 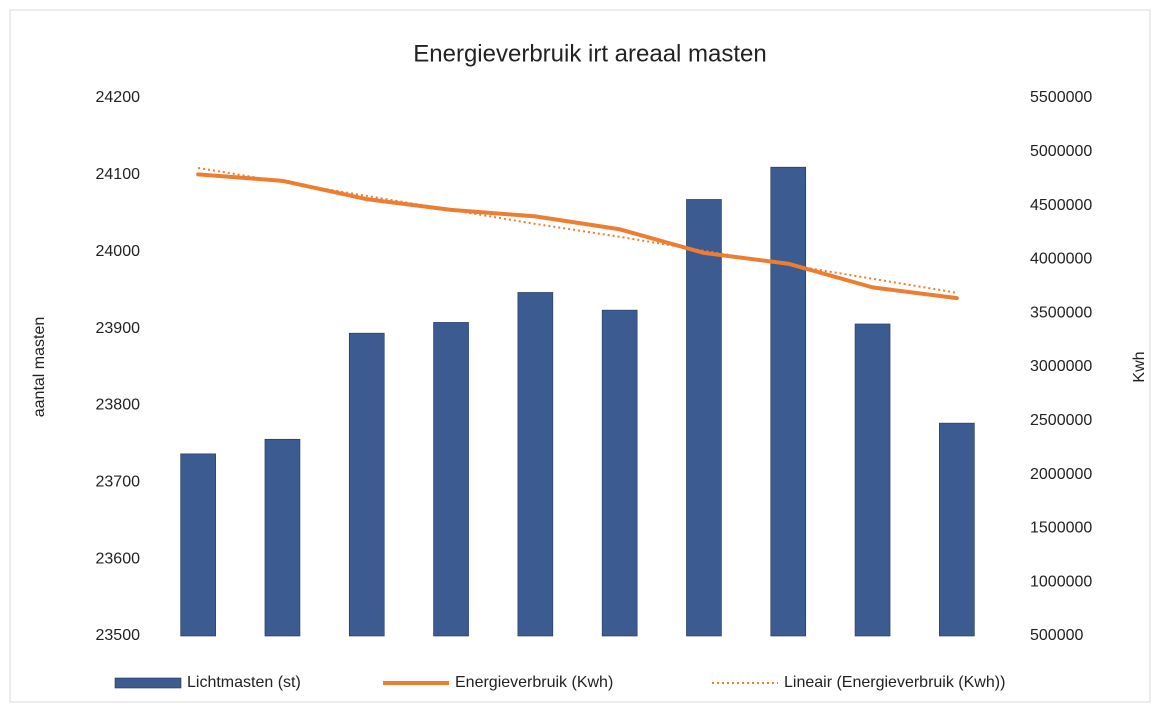 What do you see at coordinates (1061, 366) in the screenshot?
I see `y2-tick-label: 3000000` at bounding box center [1061, 366].